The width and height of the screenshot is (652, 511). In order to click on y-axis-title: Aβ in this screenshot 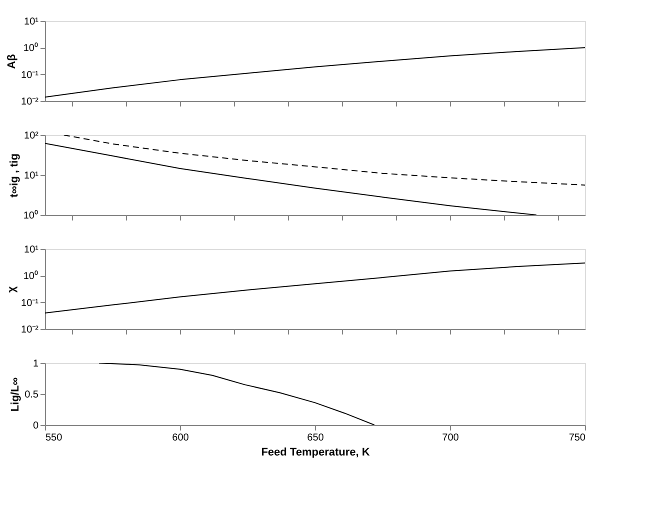, I will do `click(12, 61)`.